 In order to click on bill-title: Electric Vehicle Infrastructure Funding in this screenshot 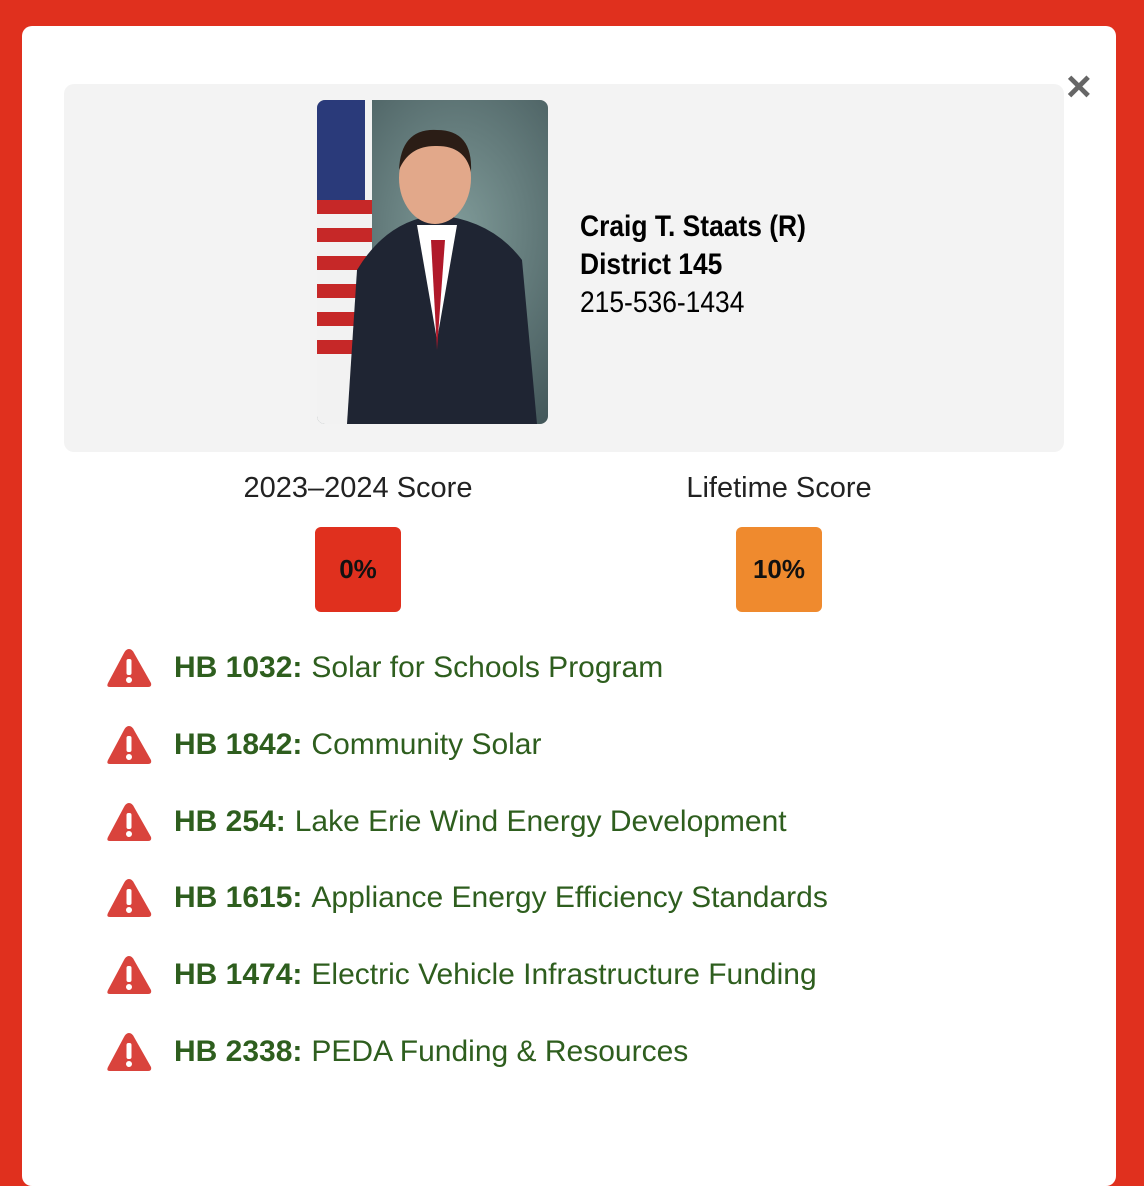, I will do `click(564, 975)`.